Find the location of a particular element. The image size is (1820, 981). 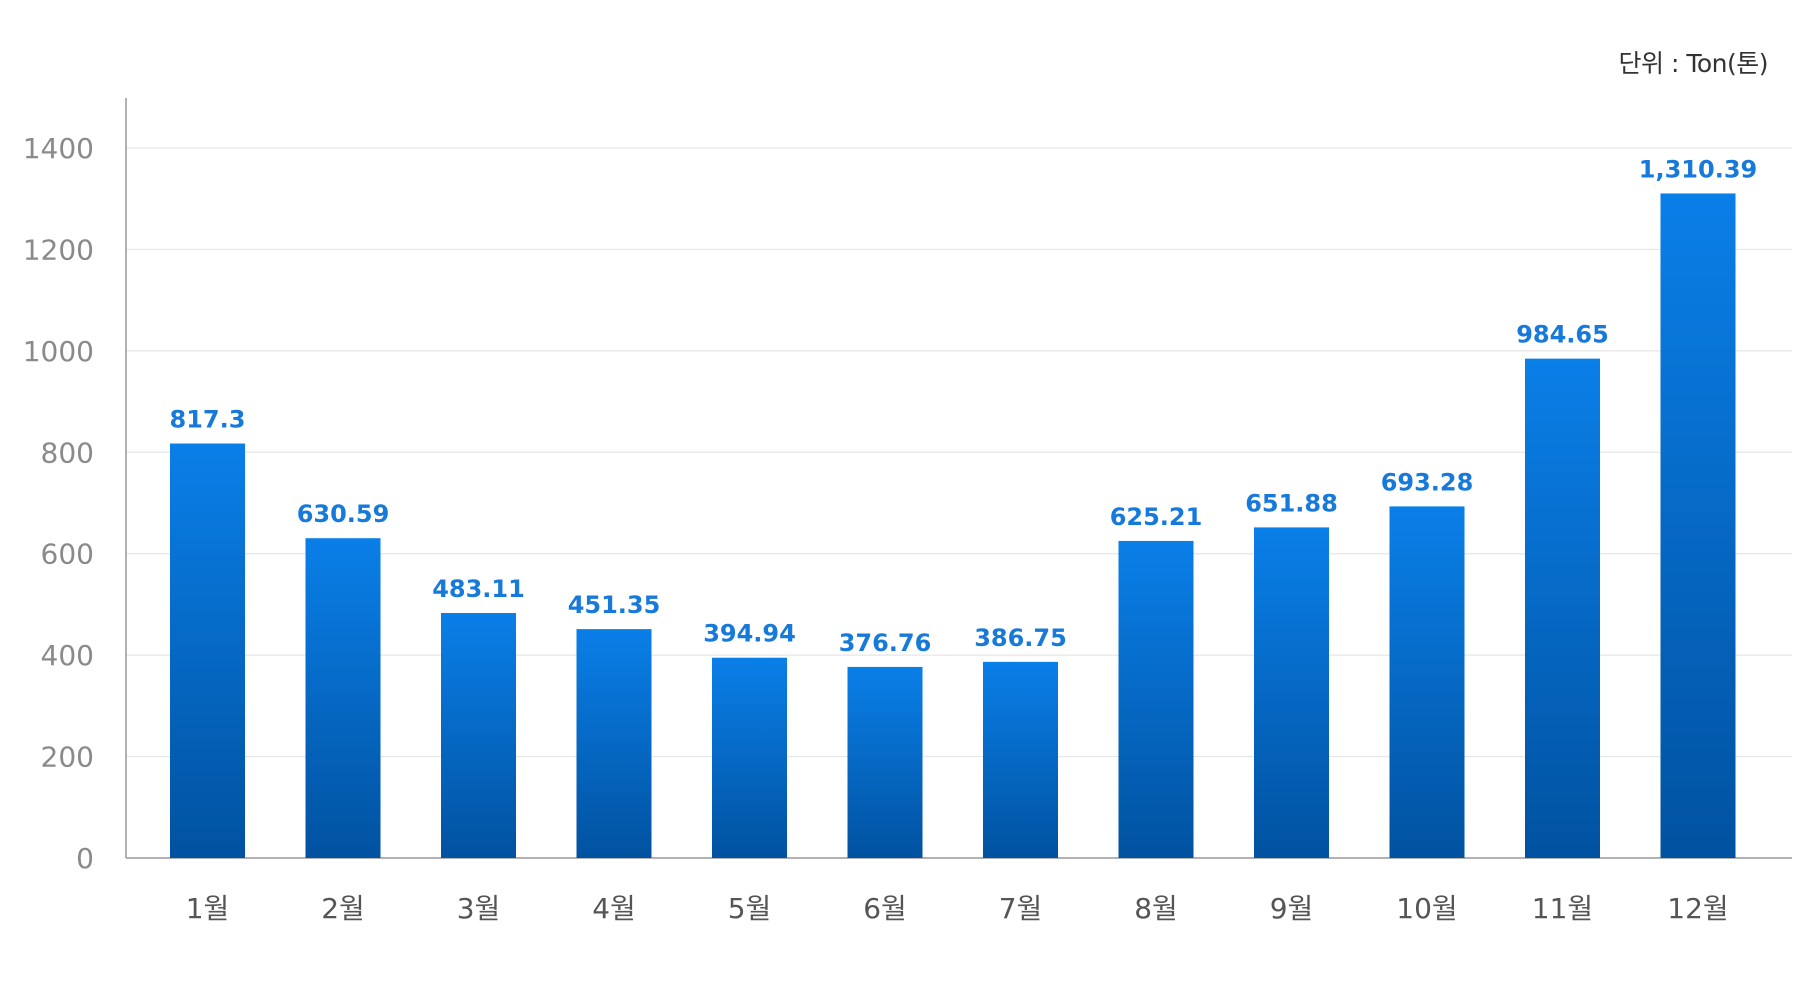

value-label: 483.11 is located at coordinates (478, 589).